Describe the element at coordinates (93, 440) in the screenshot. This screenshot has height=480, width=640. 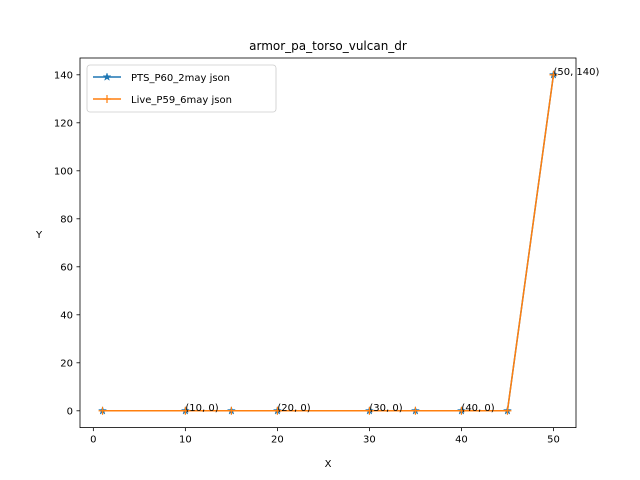
I see `x-tick-label: 0` at that location.